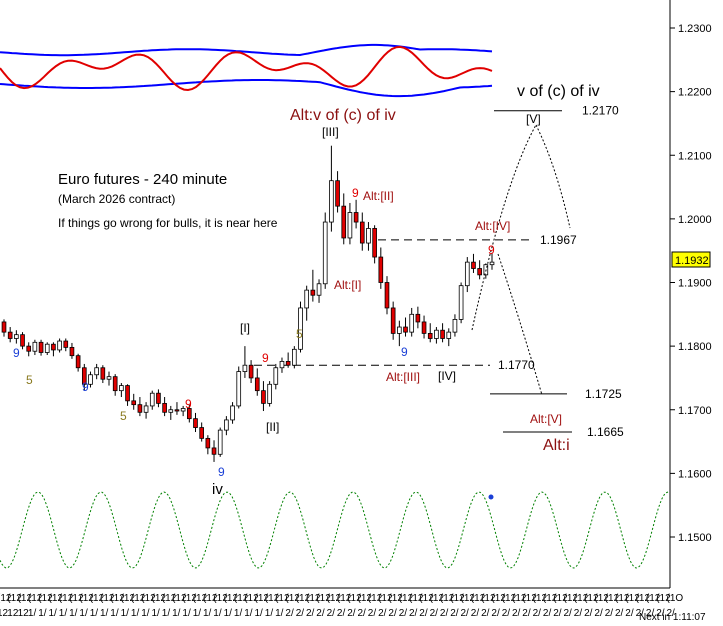 The image size is (723, 626). I want to click on price-level-label: 1.1665, so click(605, 432).